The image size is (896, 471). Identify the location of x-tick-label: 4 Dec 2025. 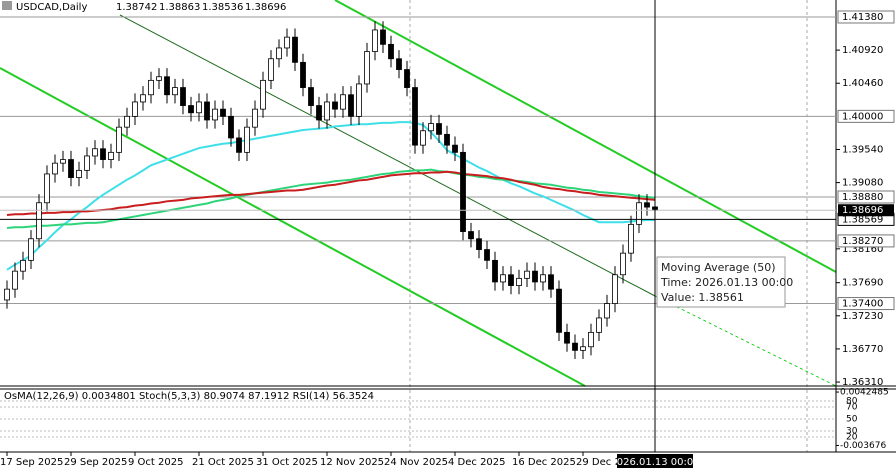
(477, 462).